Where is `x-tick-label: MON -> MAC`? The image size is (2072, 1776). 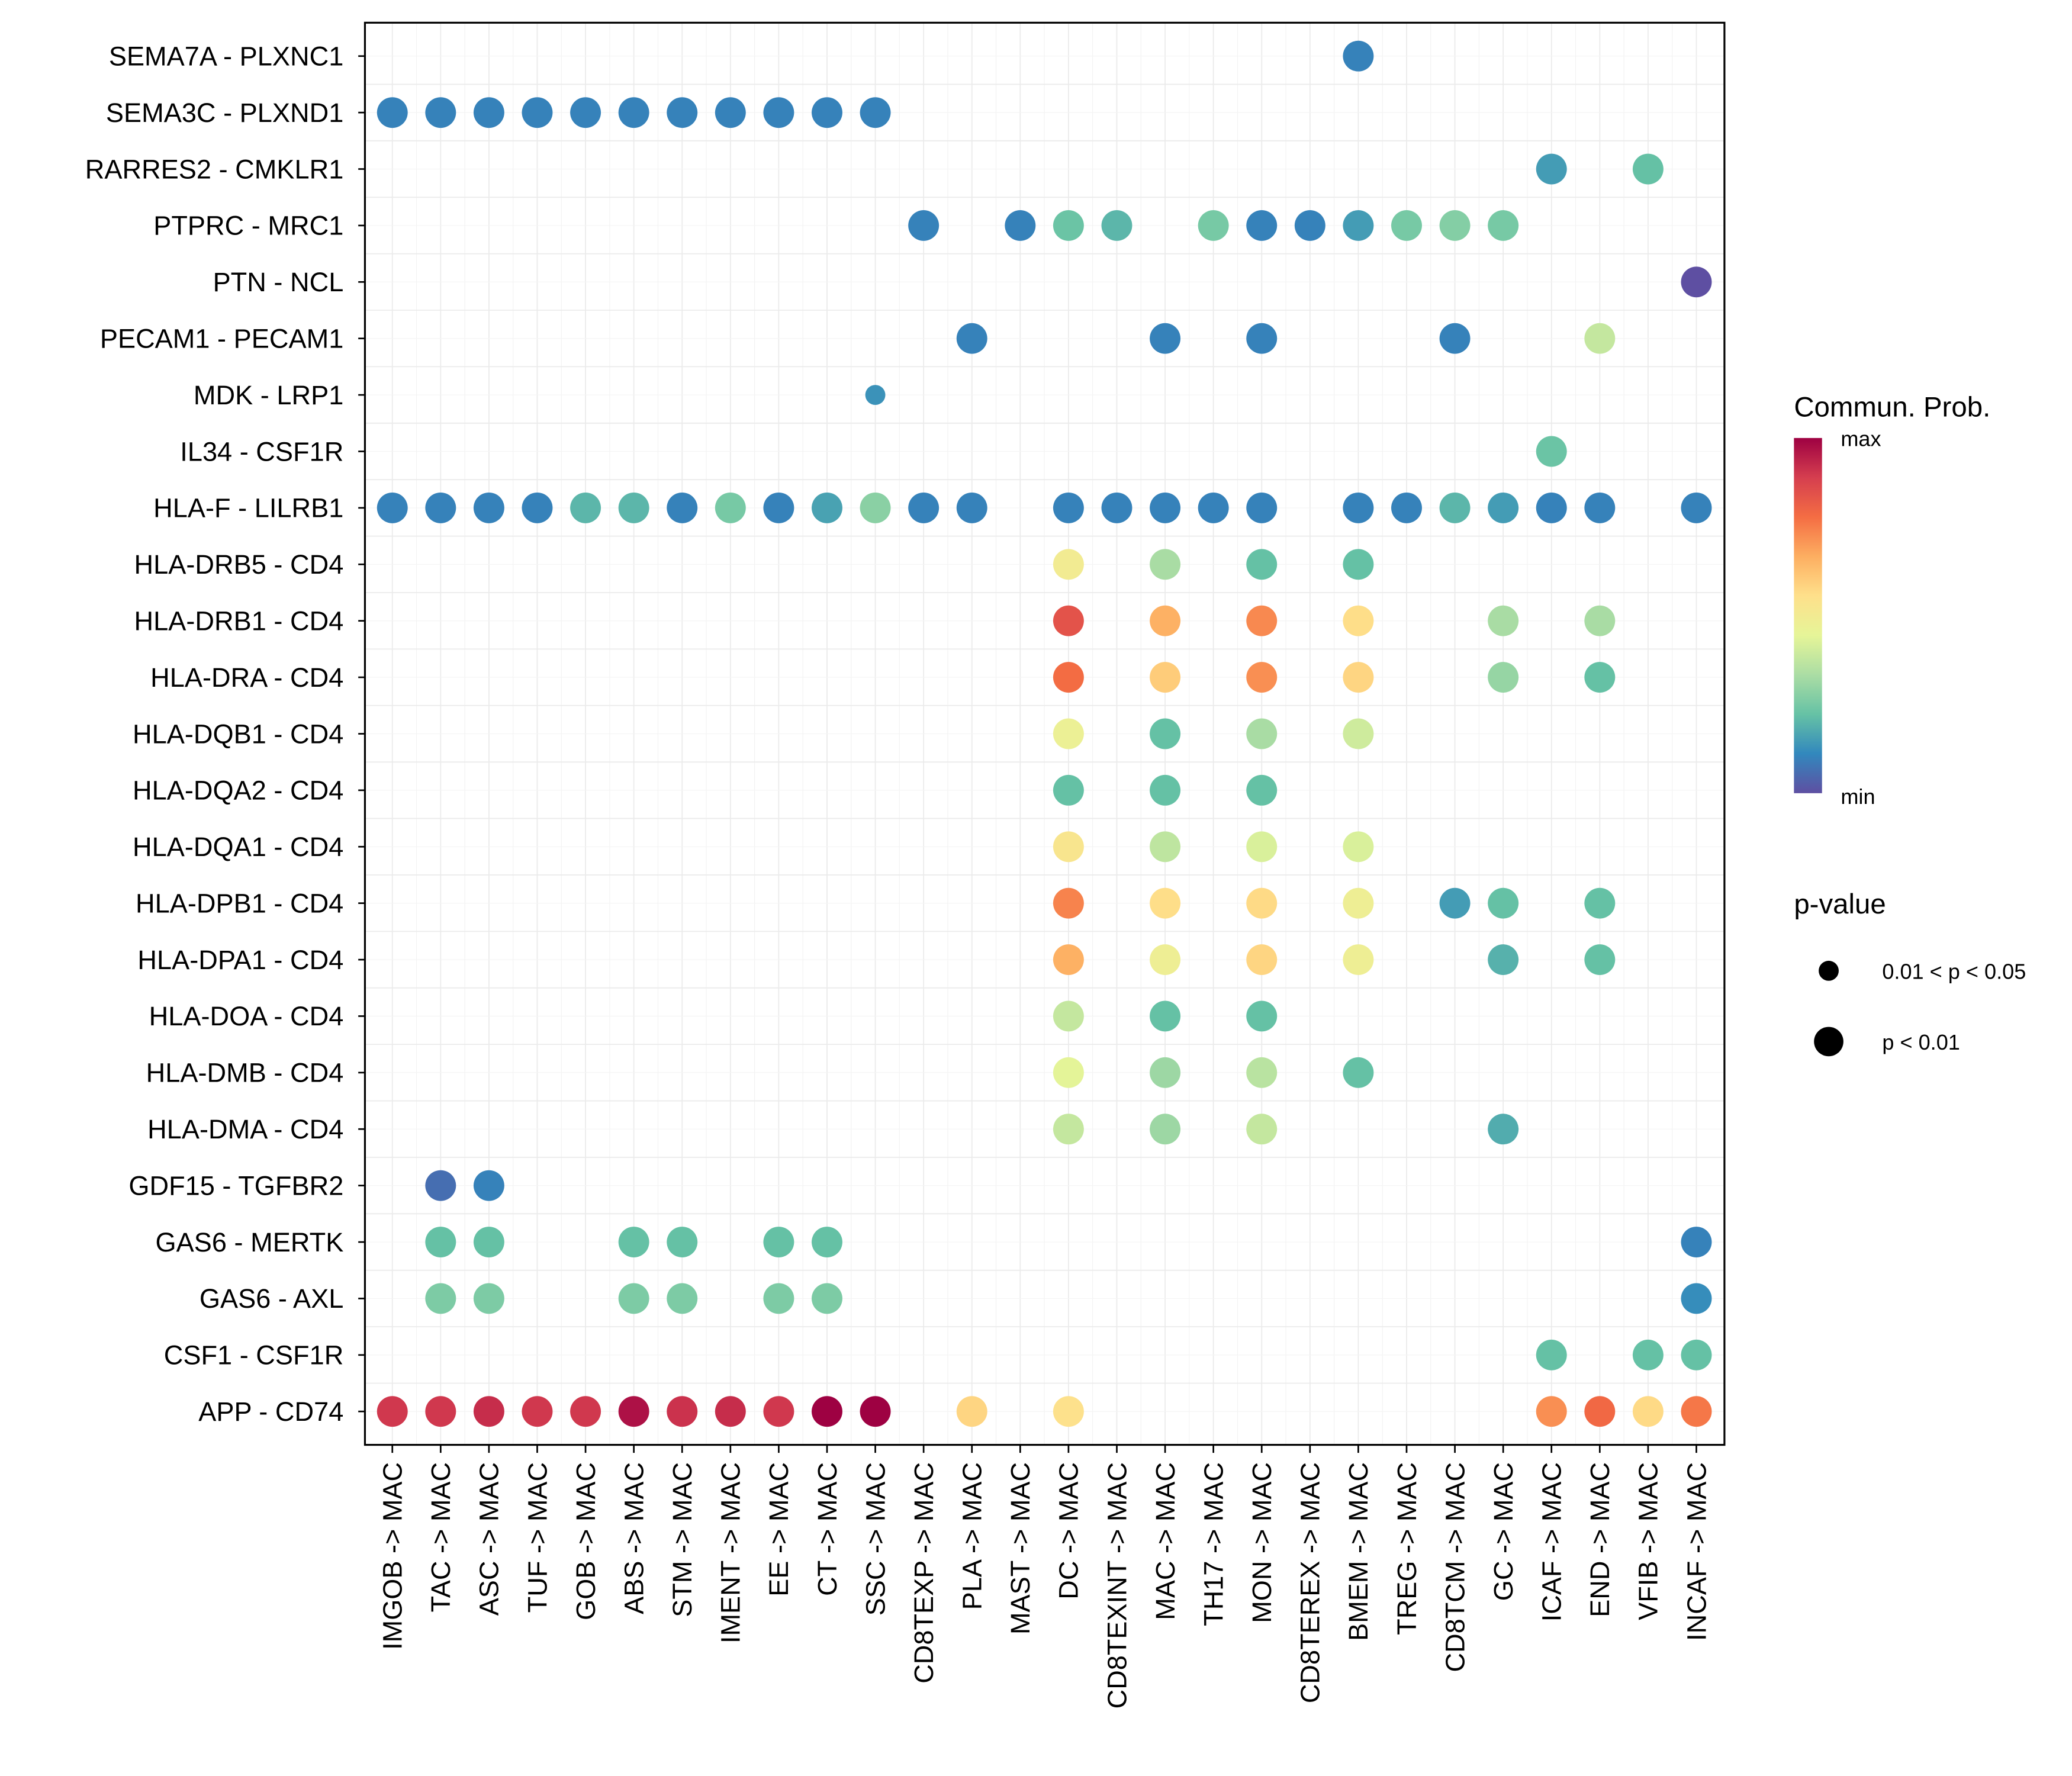
x-tick-label: MON -> MAC is located at coordinates (1262, 1542).